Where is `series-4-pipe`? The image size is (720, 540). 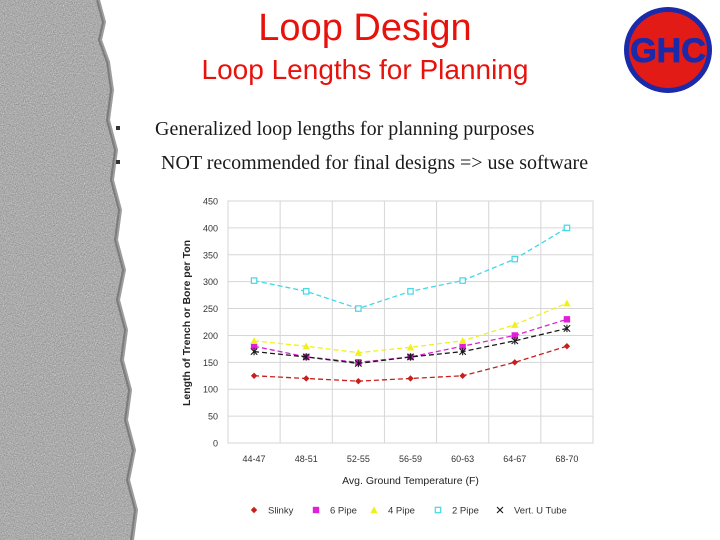
series-4-pipe is located at coordinates (410, 327).